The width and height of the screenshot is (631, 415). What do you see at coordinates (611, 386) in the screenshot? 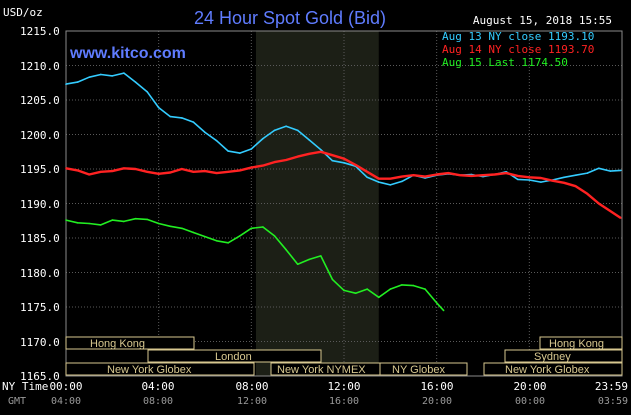
I see `ny-tick-label: 23:59` at bounding box center [611, 386].